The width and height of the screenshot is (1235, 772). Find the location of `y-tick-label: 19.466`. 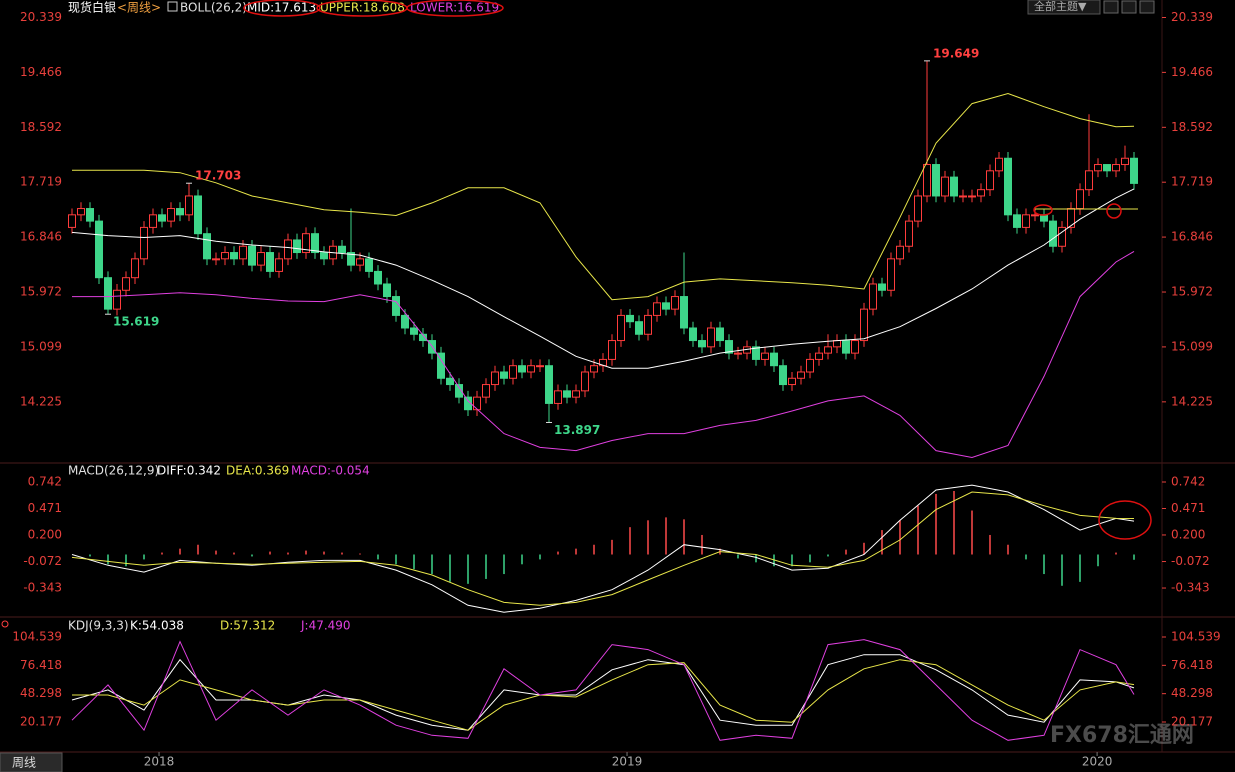

y-tick-label: 19.466 is located at coordinates (1192, 72).